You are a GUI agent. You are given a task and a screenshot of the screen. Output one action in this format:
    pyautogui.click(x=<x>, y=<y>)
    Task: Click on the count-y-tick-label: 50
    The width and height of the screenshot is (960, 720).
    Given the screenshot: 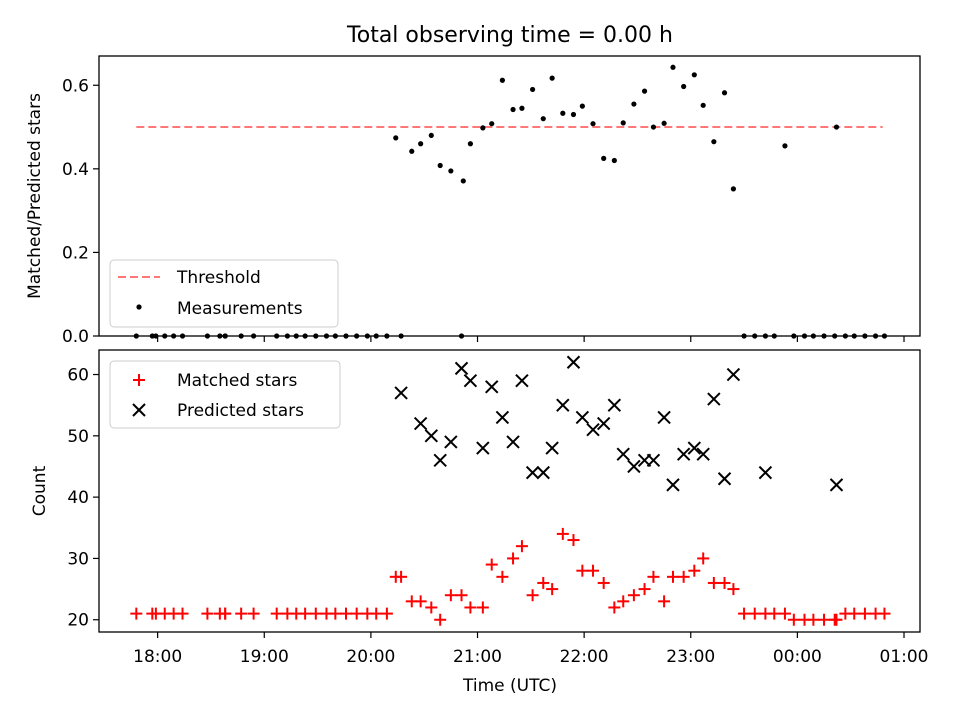 What is the action you would take?
    pyautogui.click(x=78, y=437)
    